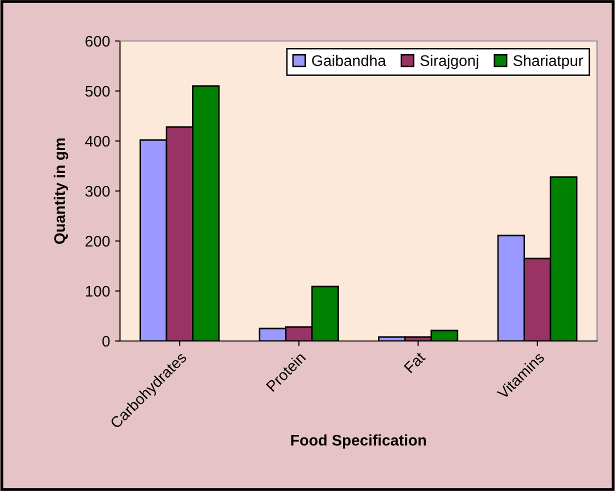 This screenshot has height=491, width=615. What do you see at coordinates (548, 62) in the screenshot?
I see `legend-label: Shariatpur` at bounding box center [548, 62].